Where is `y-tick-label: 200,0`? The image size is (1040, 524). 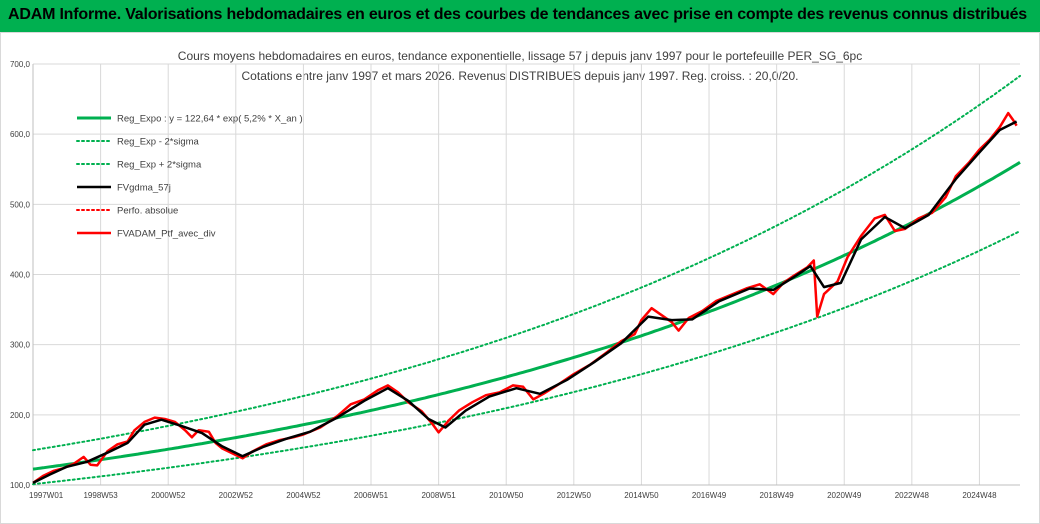 y-tick-label: 200,0 is located at coordinates (20, 415).